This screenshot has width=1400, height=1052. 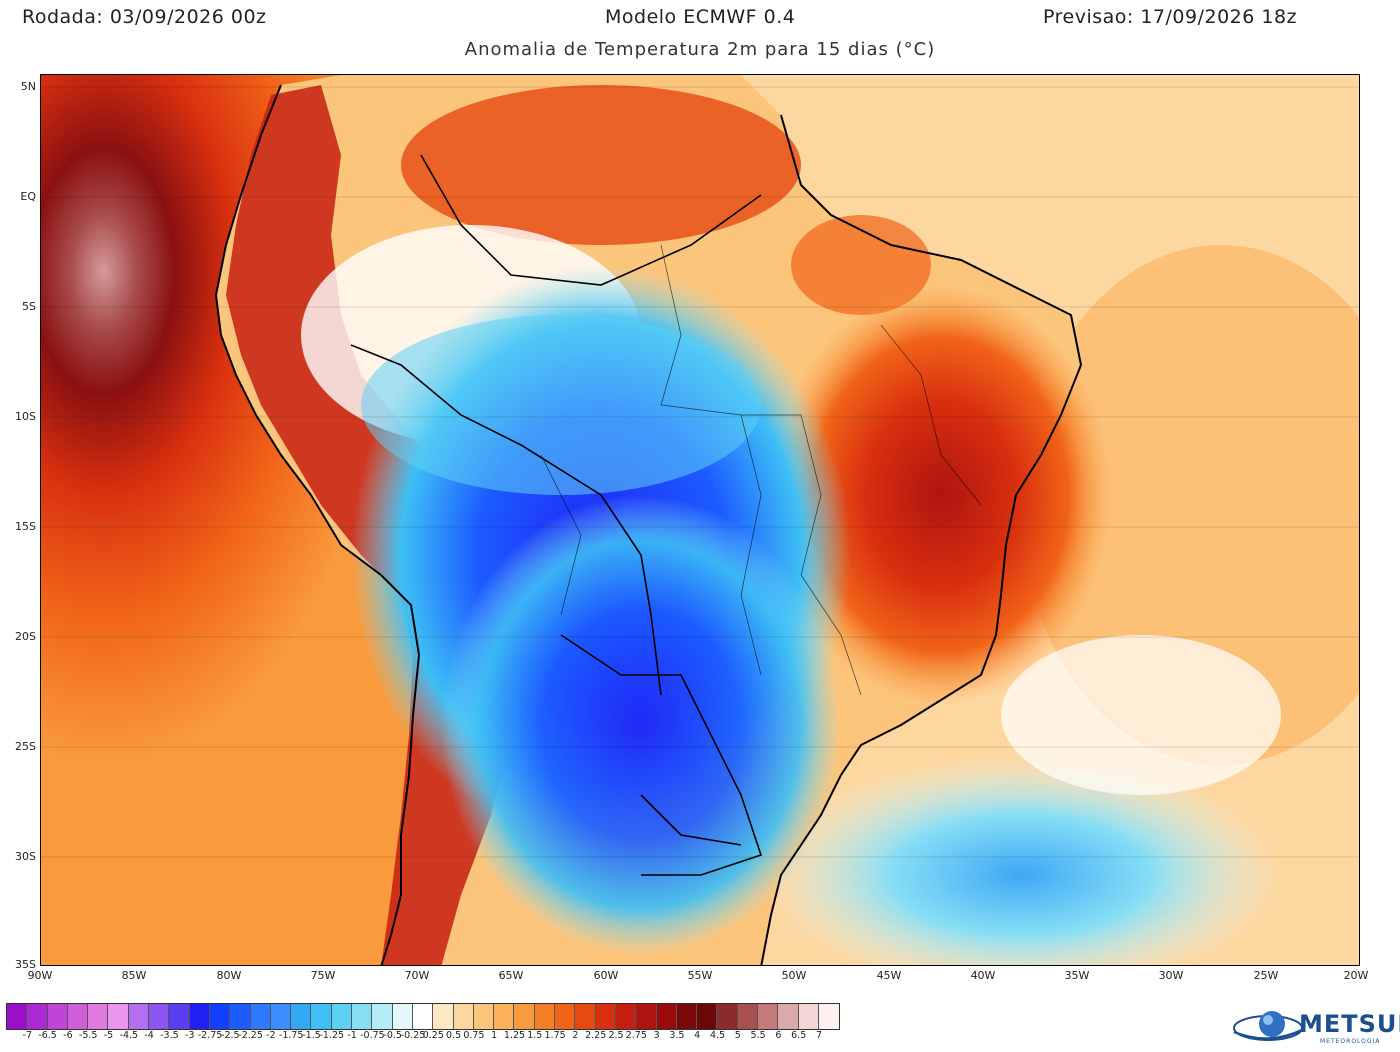 I want to click on atlantic-cool-anomaly, so click(x=1021, y=860).